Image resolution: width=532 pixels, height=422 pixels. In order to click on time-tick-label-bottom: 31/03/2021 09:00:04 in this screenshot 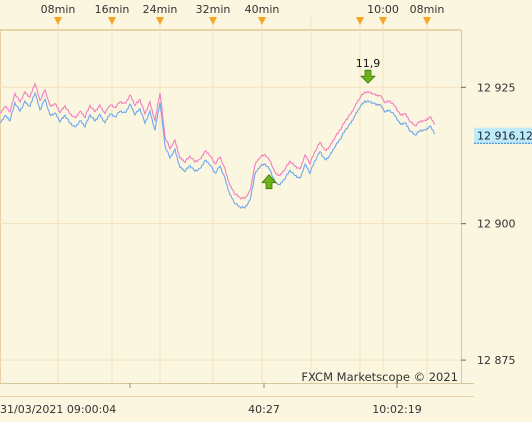, I will do `click(58, 409)`.